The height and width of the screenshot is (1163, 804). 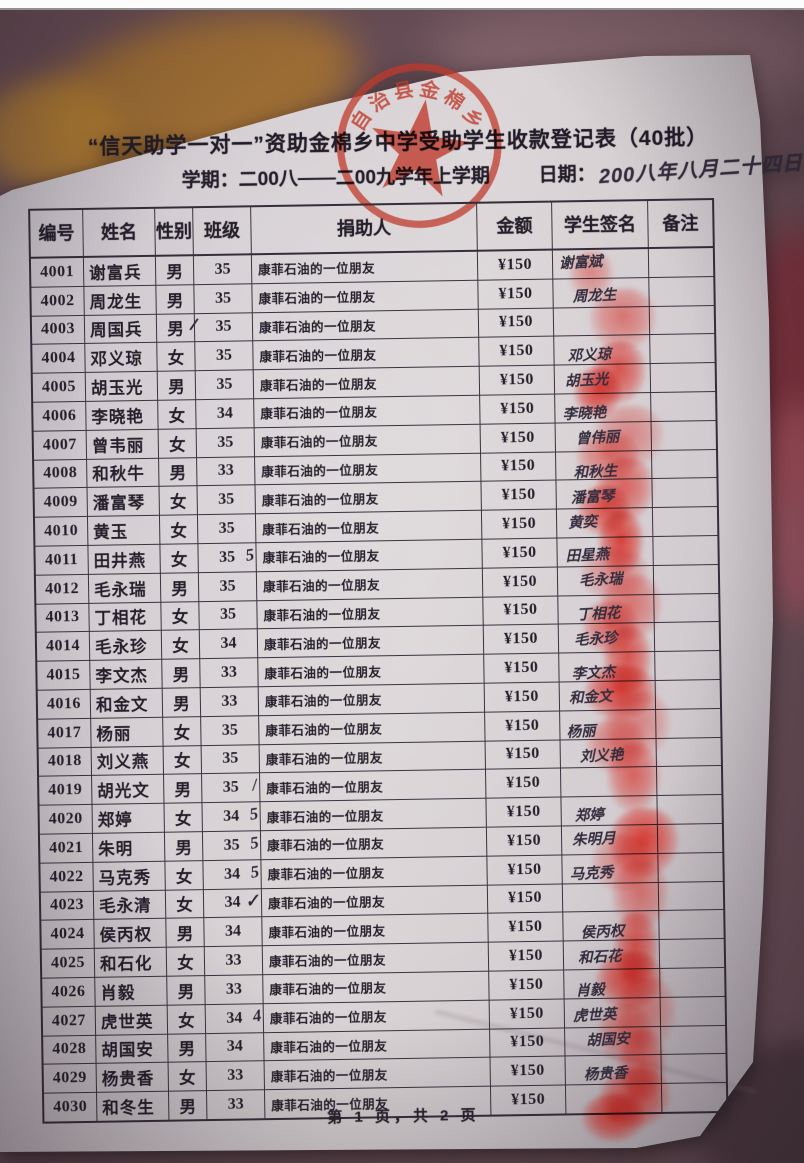 I want to click on seal-star-icon, so click(x=420, y=148).